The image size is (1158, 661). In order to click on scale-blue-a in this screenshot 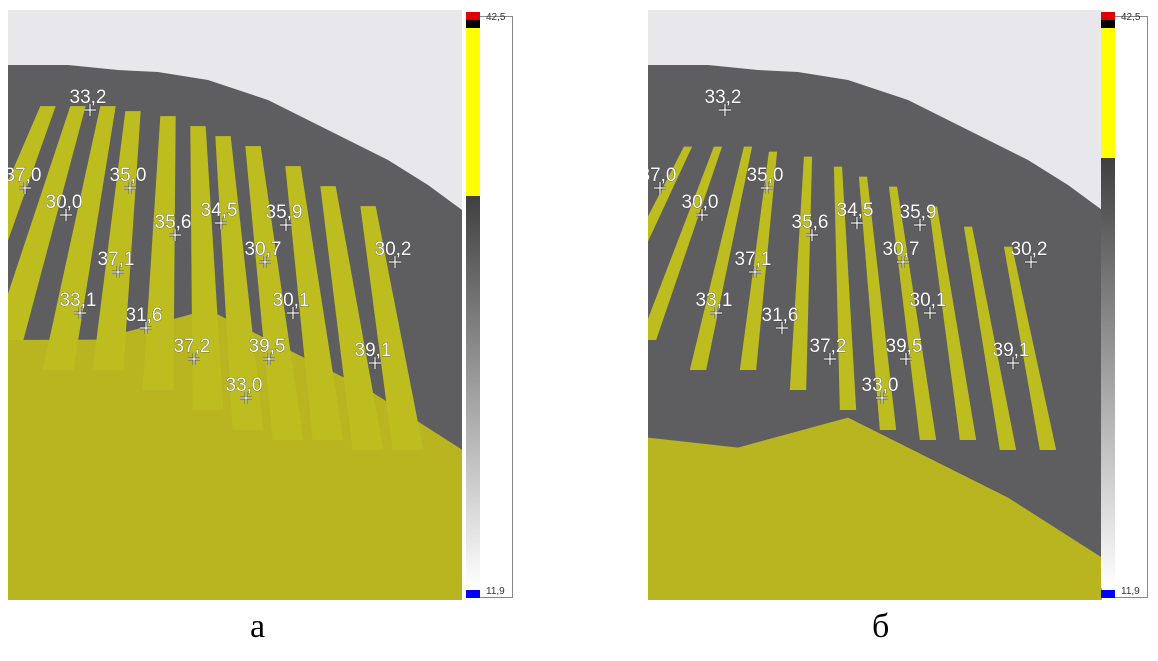, I will do `click(473, 594)`.